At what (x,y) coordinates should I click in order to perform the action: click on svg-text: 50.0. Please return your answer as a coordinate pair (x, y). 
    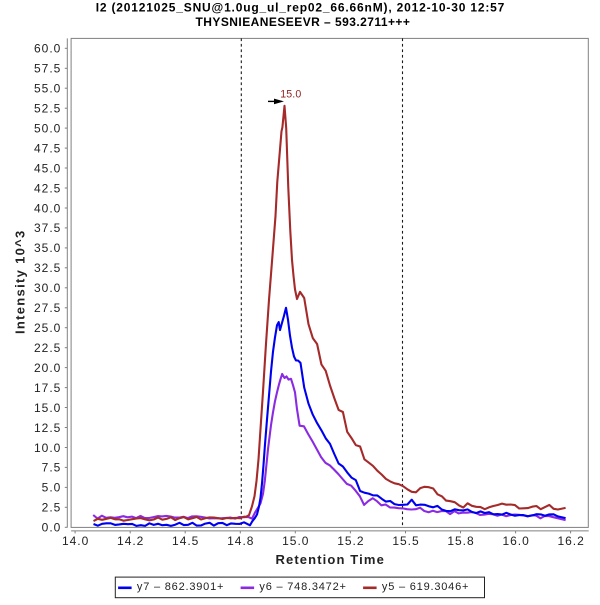
    Looking at the image, I should click on (47, 128).